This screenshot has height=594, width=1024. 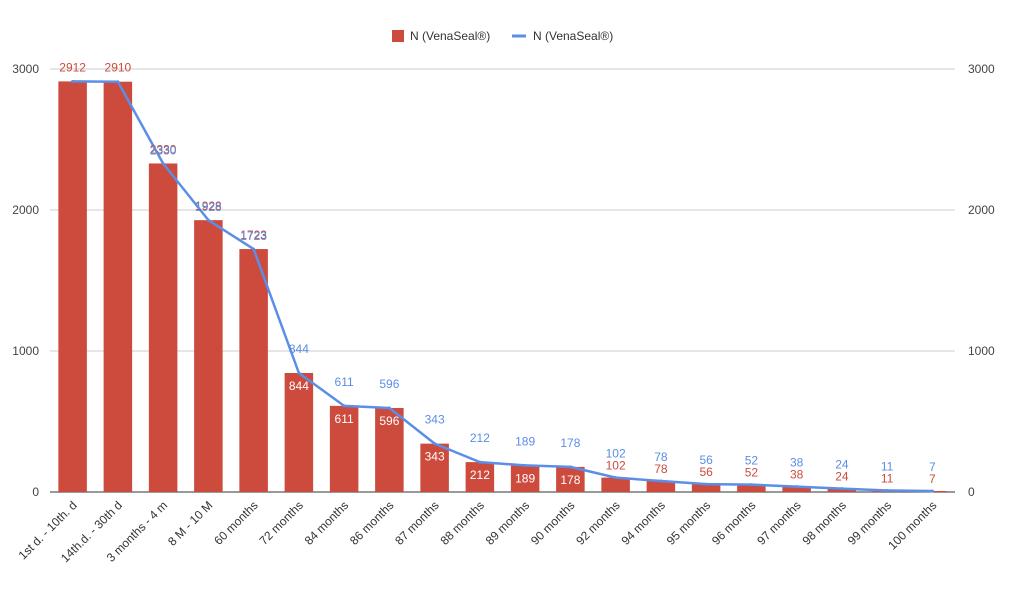 What do you see at coordinates (689, 523) in the screenshot?
I see `x-tick-label: 95 months` at bounding box center [689, 523].